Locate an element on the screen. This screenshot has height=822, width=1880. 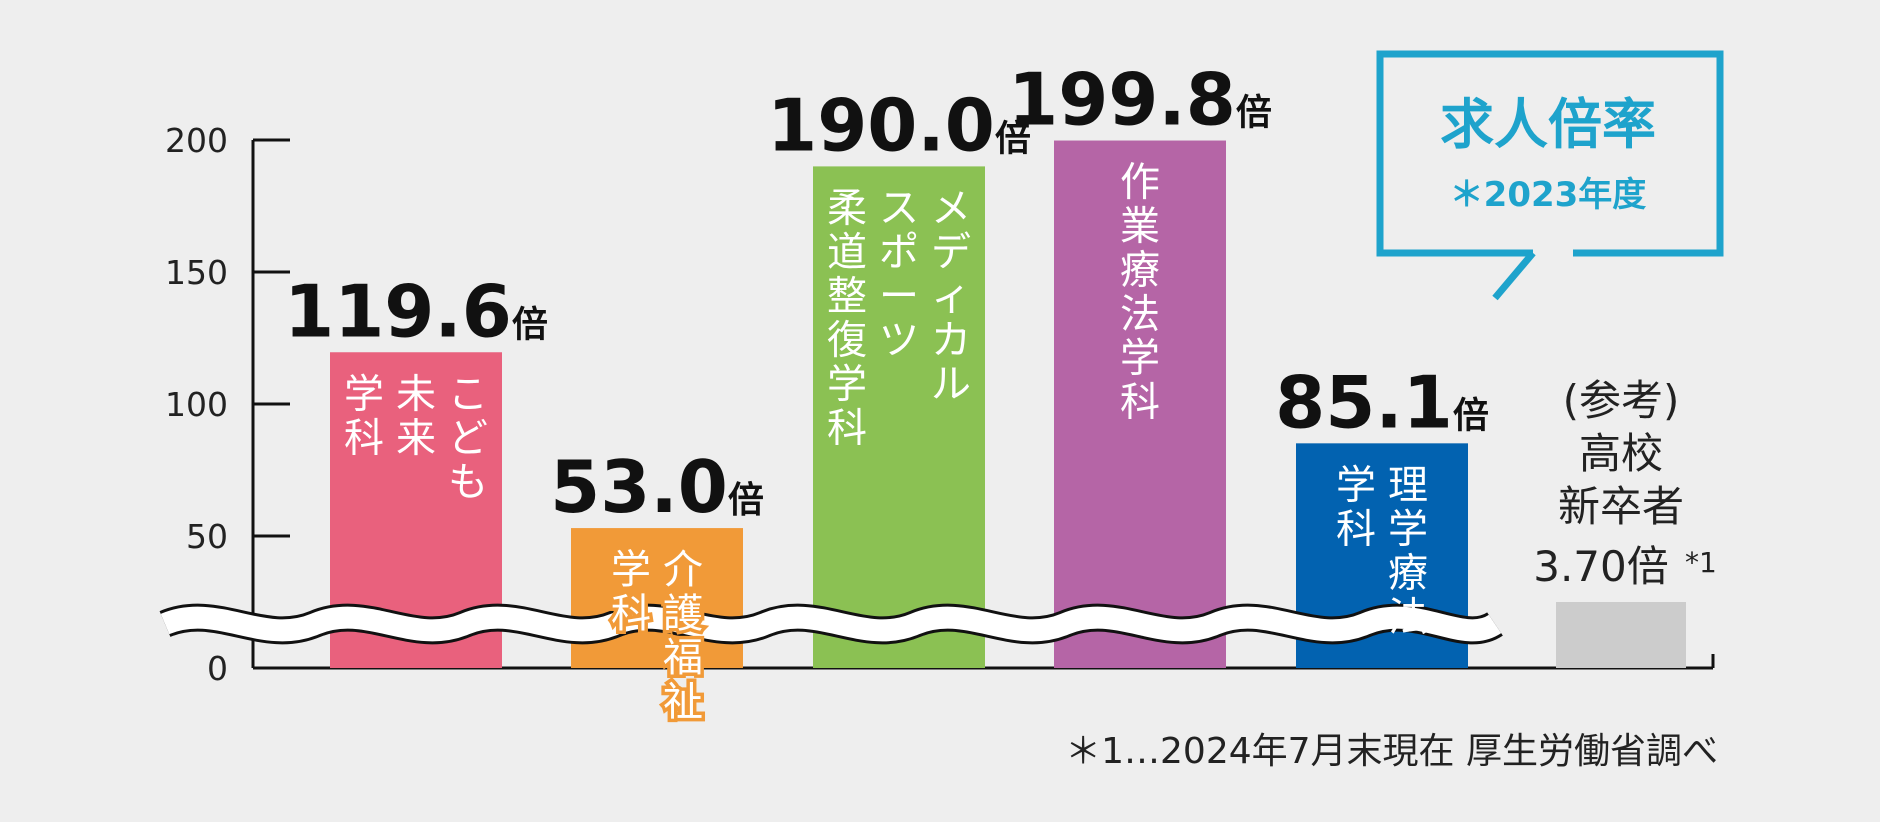
bar-label-char: 整 is located at coordinates (847, 296).